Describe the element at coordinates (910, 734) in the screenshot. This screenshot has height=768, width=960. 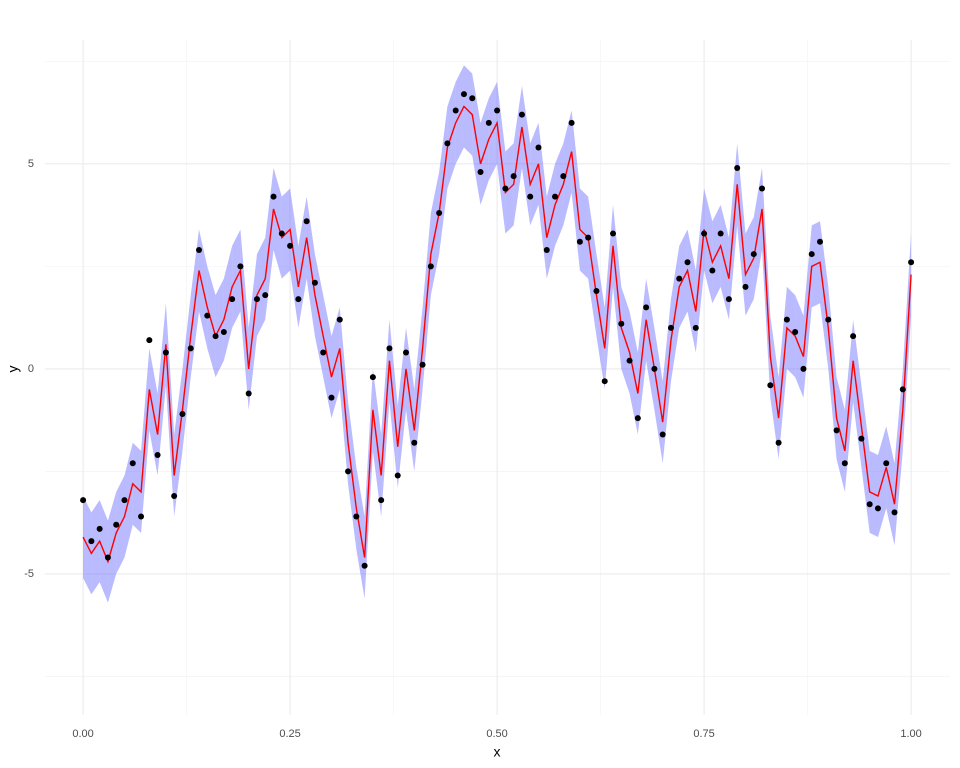
I see `x-tick-label: 1.00` at that location.